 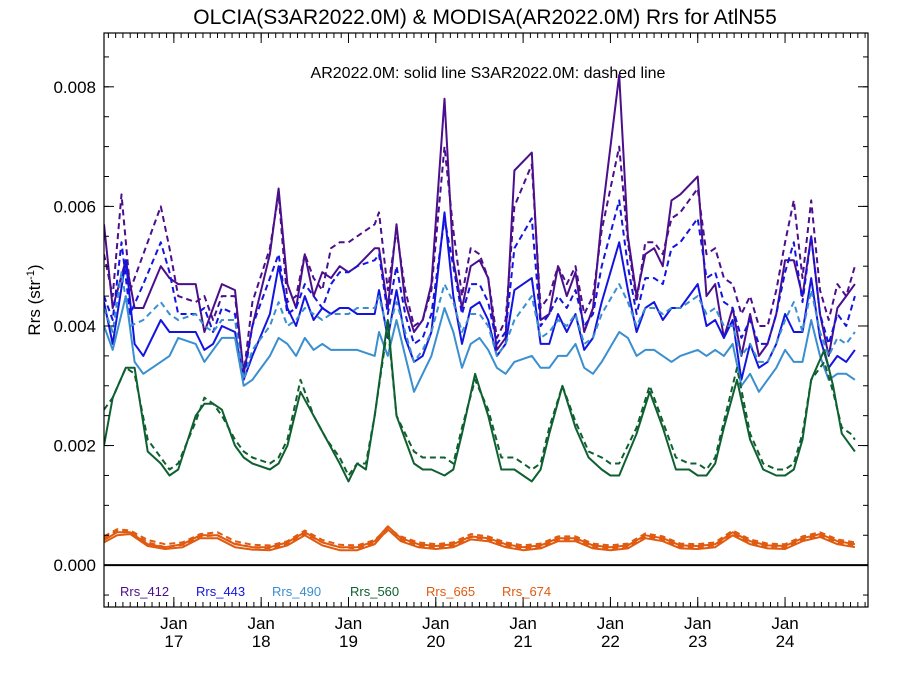 I want to click on y-axis-label: Rrs (str-1), so click(x=34, y=299).